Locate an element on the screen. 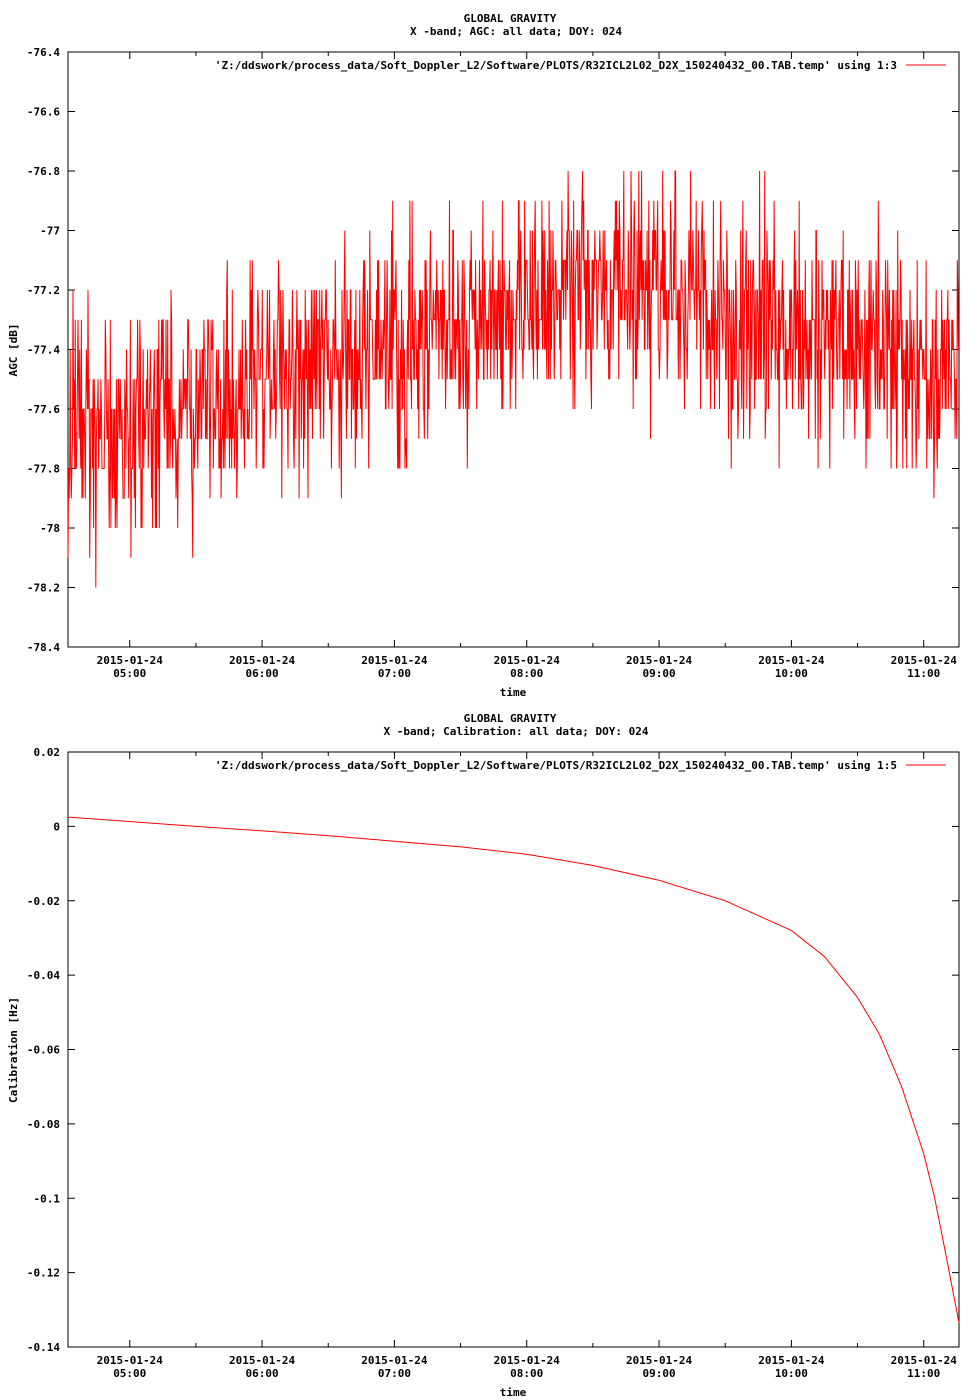 This screenshot has width=980, height=1400. y-tick-label: -77 is located at coordinates (50, 231).